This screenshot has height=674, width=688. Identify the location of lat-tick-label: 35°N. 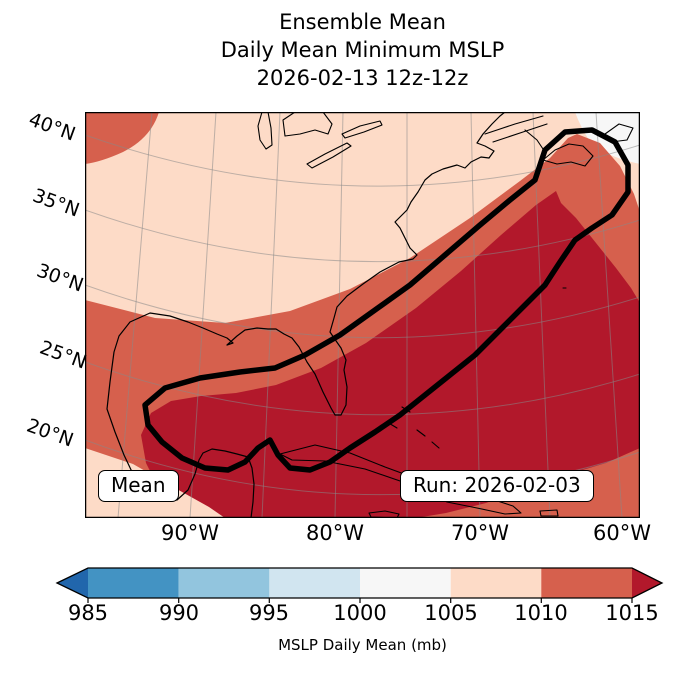
(56, 203).